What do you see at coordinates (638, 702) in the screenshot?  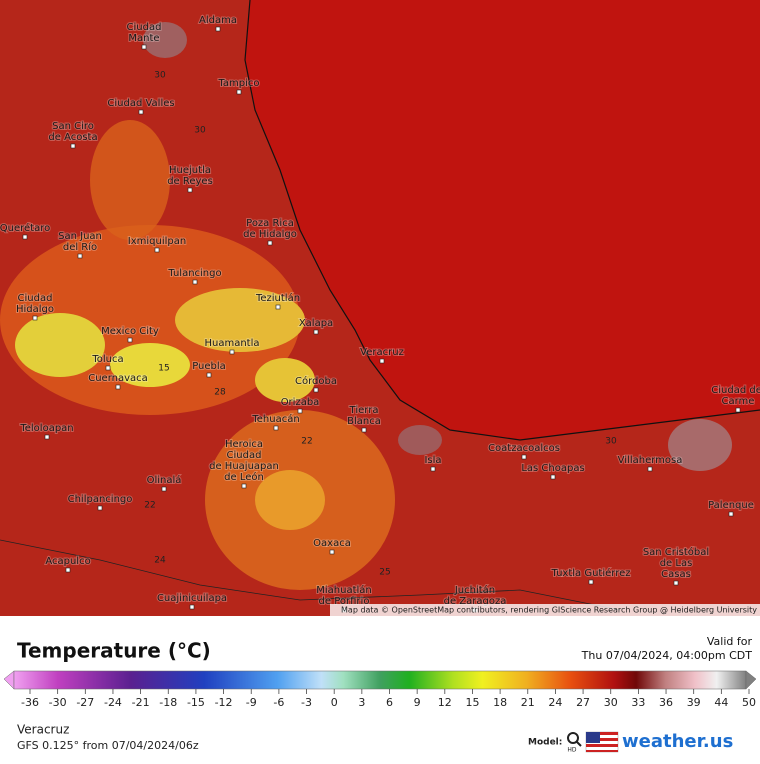 I see `colorbar-tick-label: 33` at bounding box center [638, 702].